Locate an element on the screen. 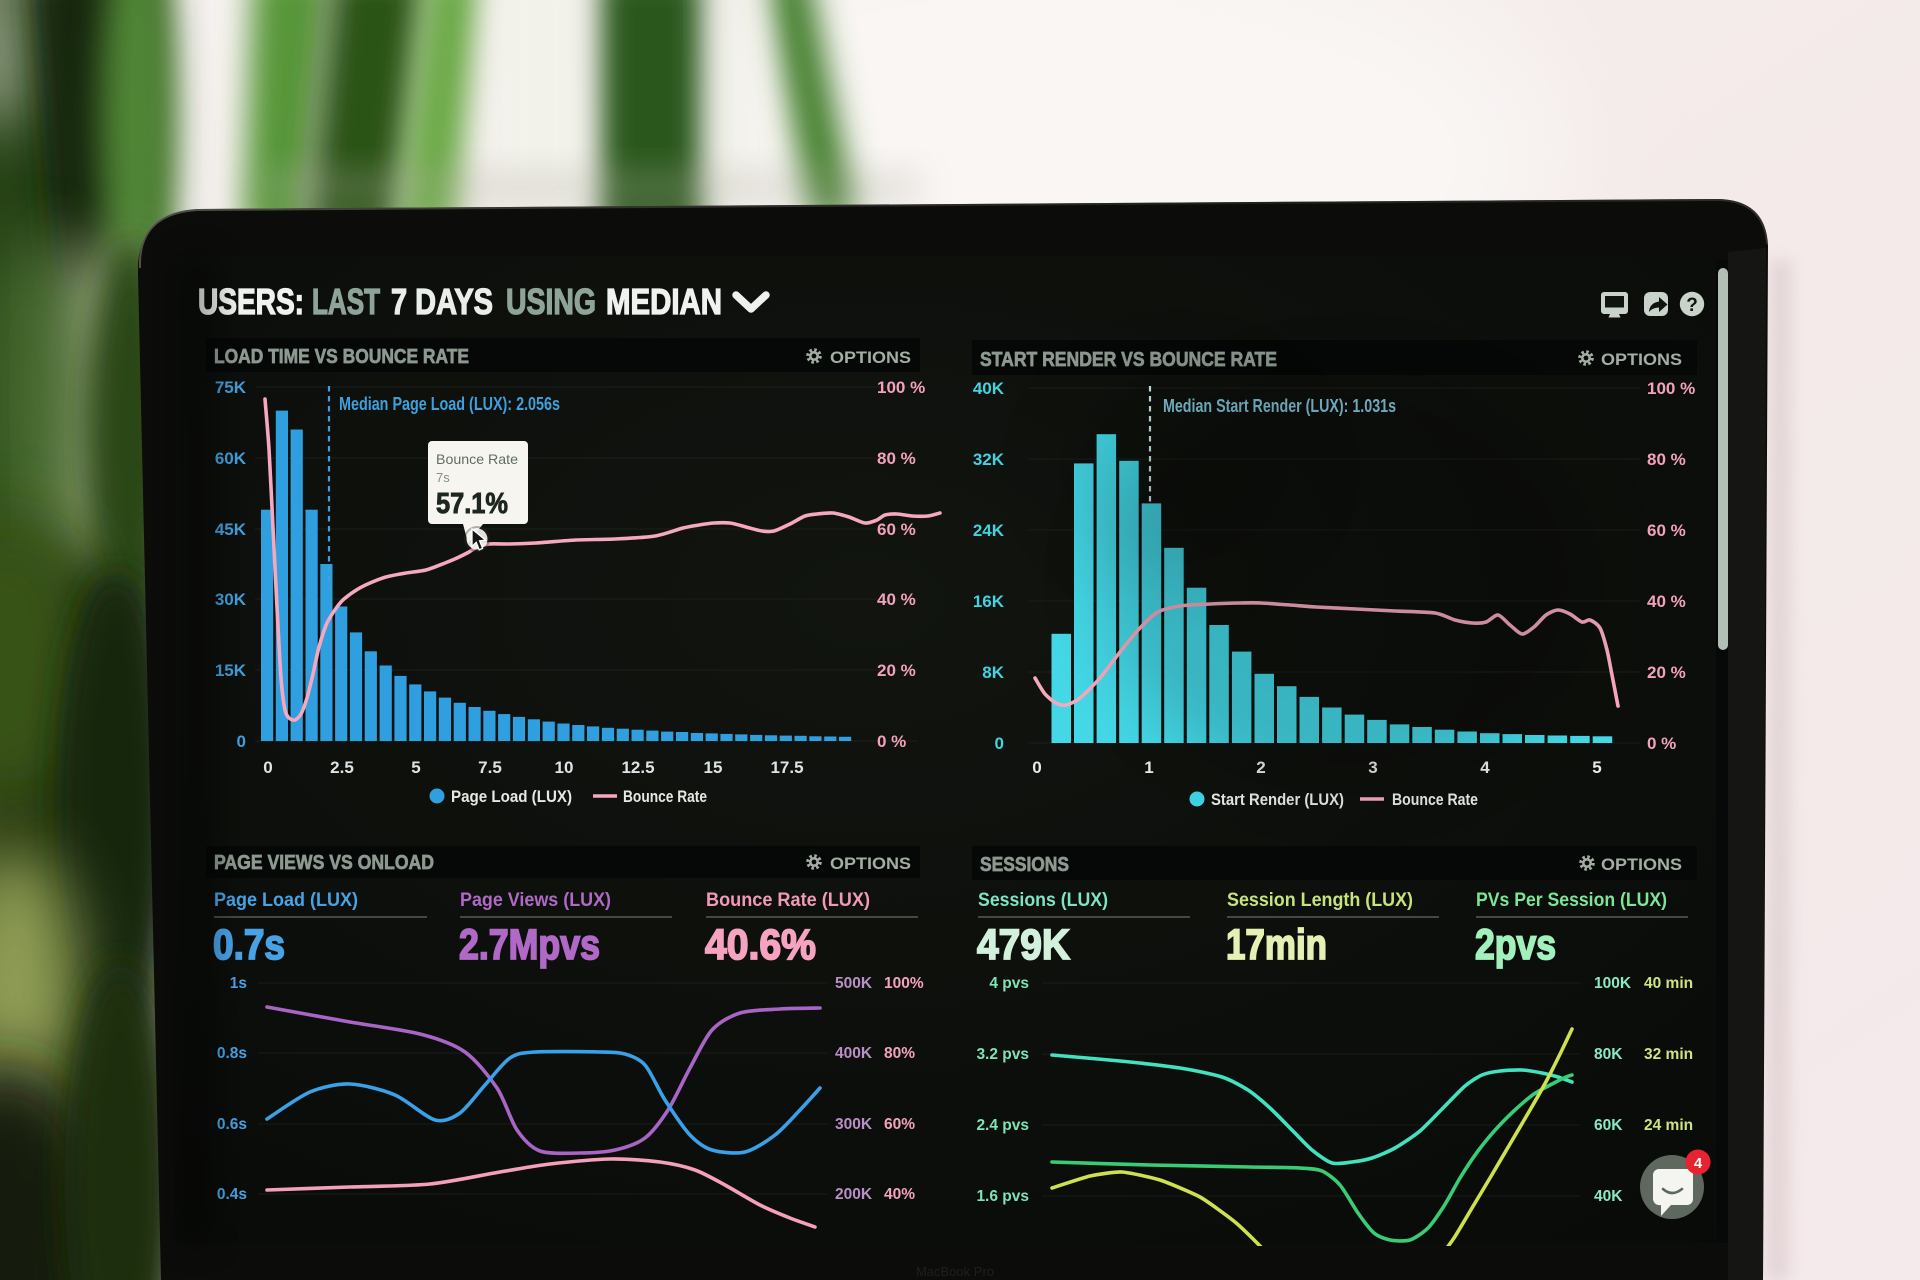 The width and height of the screenshot is (1920, 1280). svg-text: 57.1% is located at coordinates (472, 504).